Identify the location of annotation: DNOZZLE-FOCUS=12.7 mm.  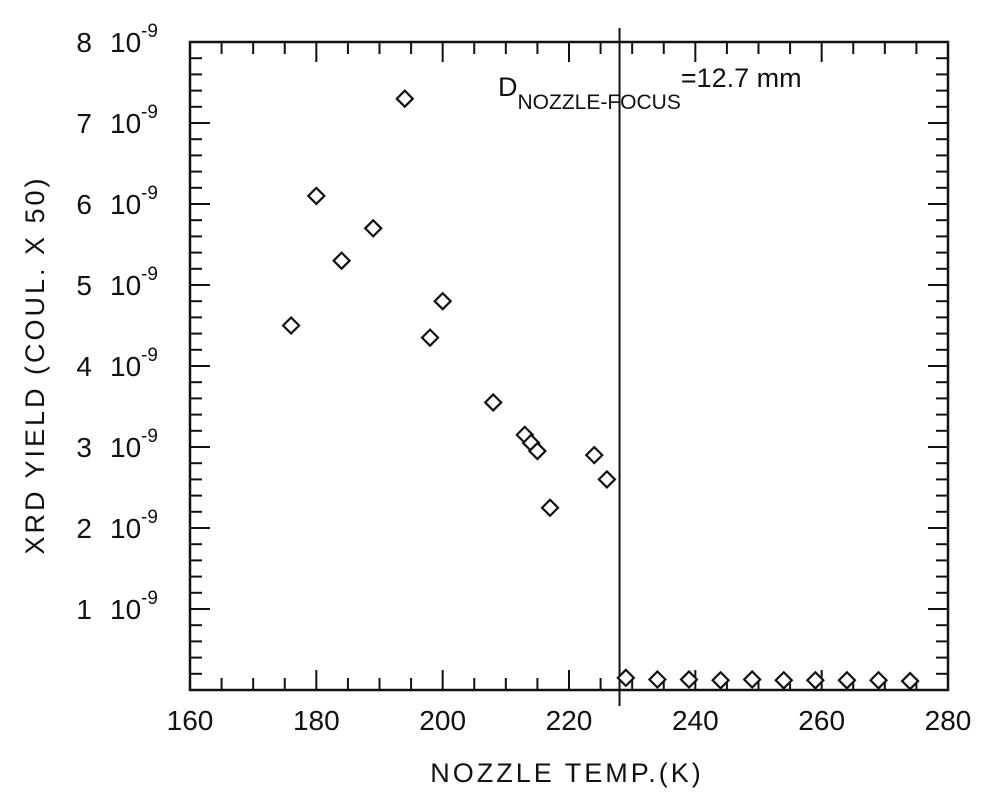
(650, 88).